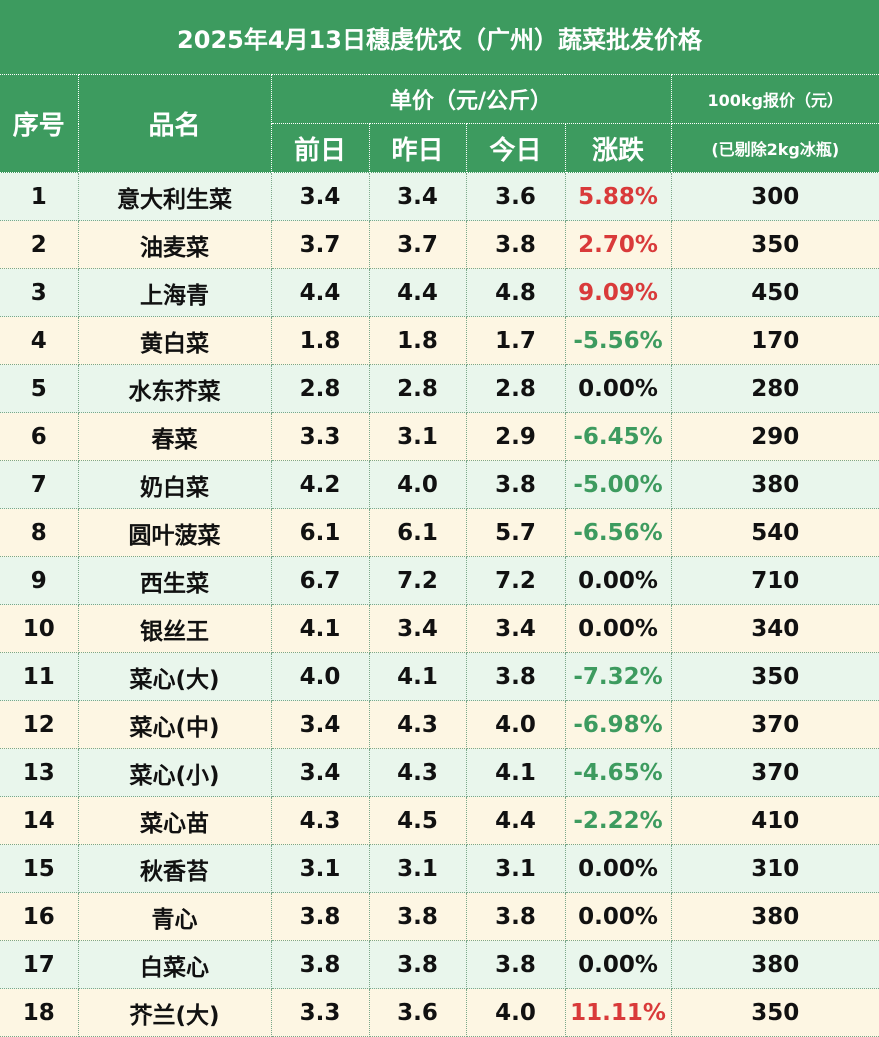 The height and width of the screenshot is (1037, 879). Describe the element at coordinates (320, 628) in the screenshot. I see `cell-prev-day: 4.1` at that location.